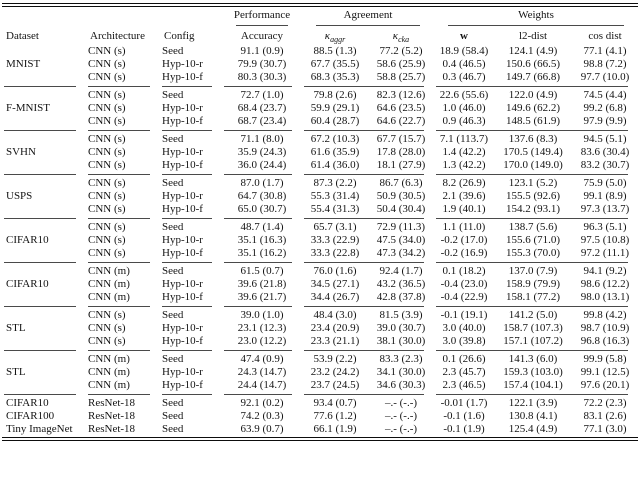  What do you see at coordinates (605, 315) in the screenshot?
I see `cos-dist-cell: 99.8 (4.2)` at bounding box center [605, 315].